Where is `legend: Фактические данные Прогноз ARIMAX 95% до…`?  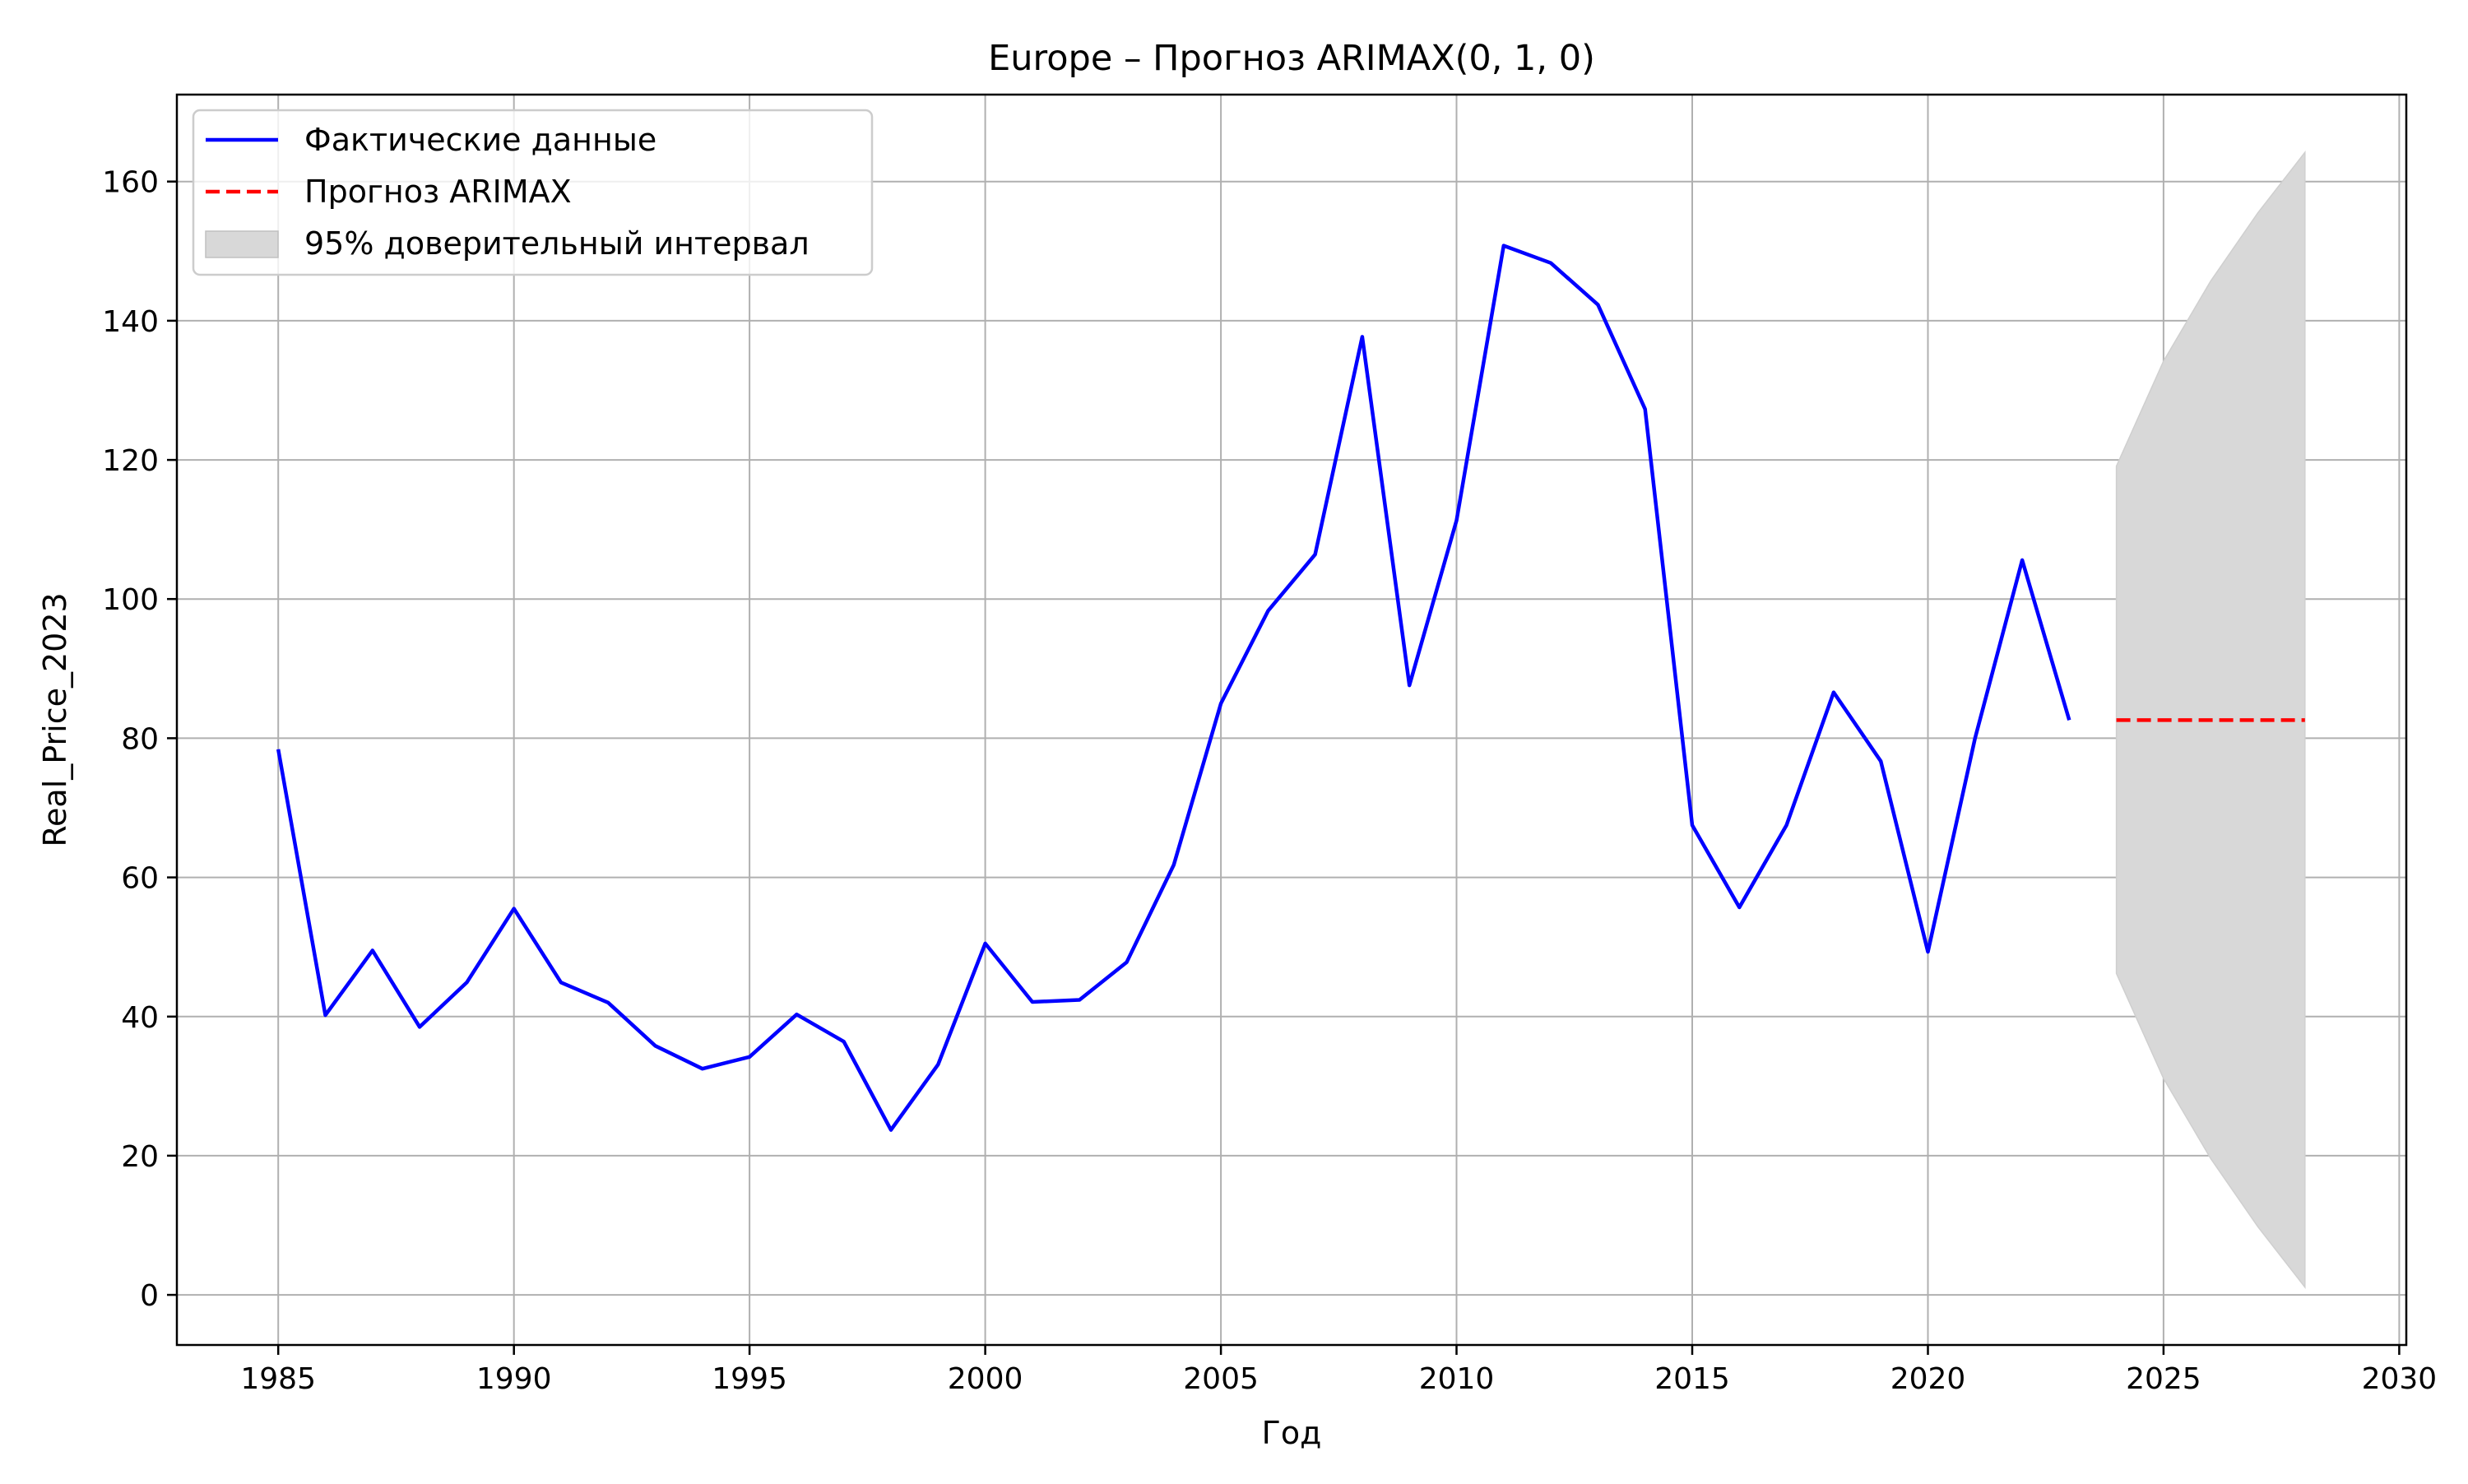 legend: Фактические данные Прогноз ARIMAX 95% до… is located at coordinates (533, 192).